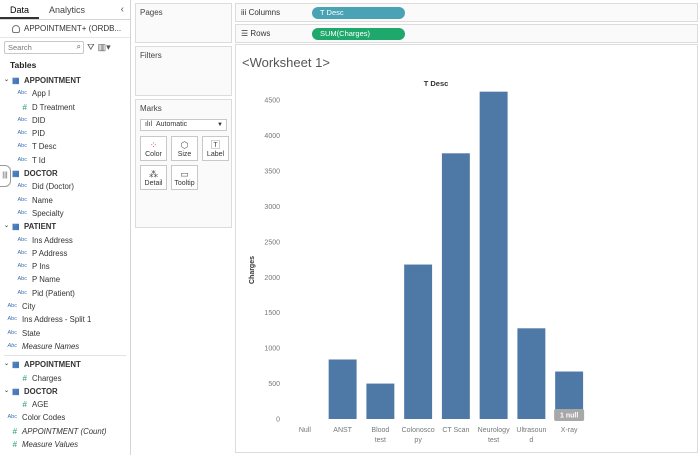 The height and width of the screenshot is (455, 700). What do you see at coordinates (65, 333) in the screenshot?
I see `field-item: Abc State` at bounding box center [65, 333].